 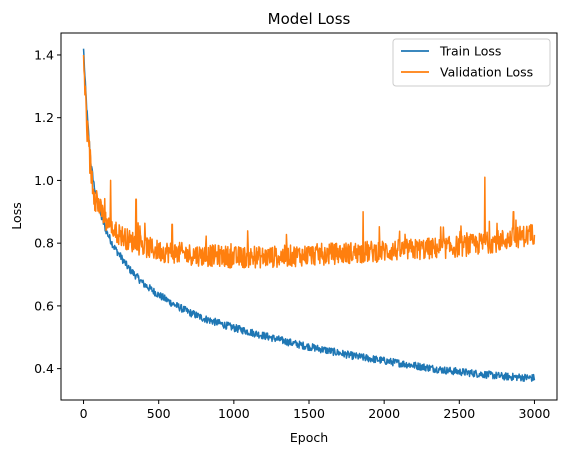 I want to click on x-axis-label: Epoch, so click(x=309, y=437).